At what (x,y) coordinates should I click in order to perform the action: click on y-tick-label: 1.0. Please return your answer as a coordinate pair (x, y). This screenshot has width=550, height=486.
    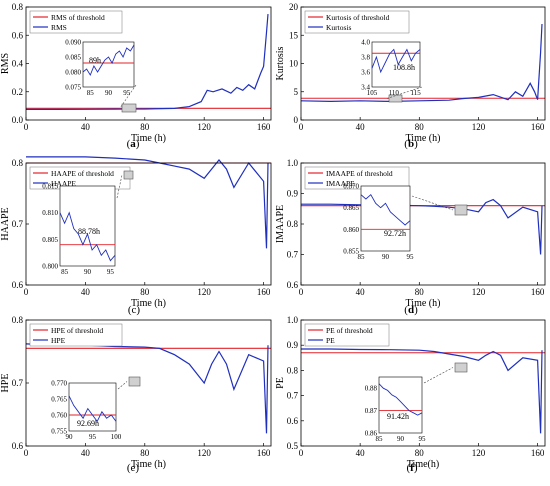
    Looking at the image, I should click on (293, 320).